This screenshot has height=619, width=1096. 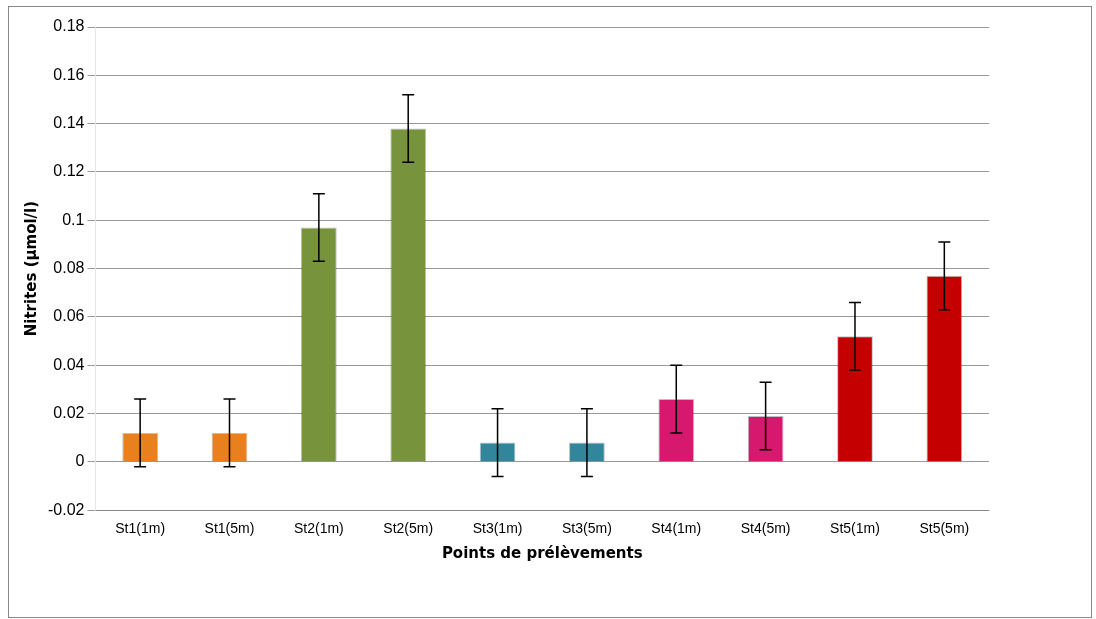 What do you see at coordinates (69, 412) in the screenshot?
I see `y-tick-label: 0.02` at bounding box center [69, 412].